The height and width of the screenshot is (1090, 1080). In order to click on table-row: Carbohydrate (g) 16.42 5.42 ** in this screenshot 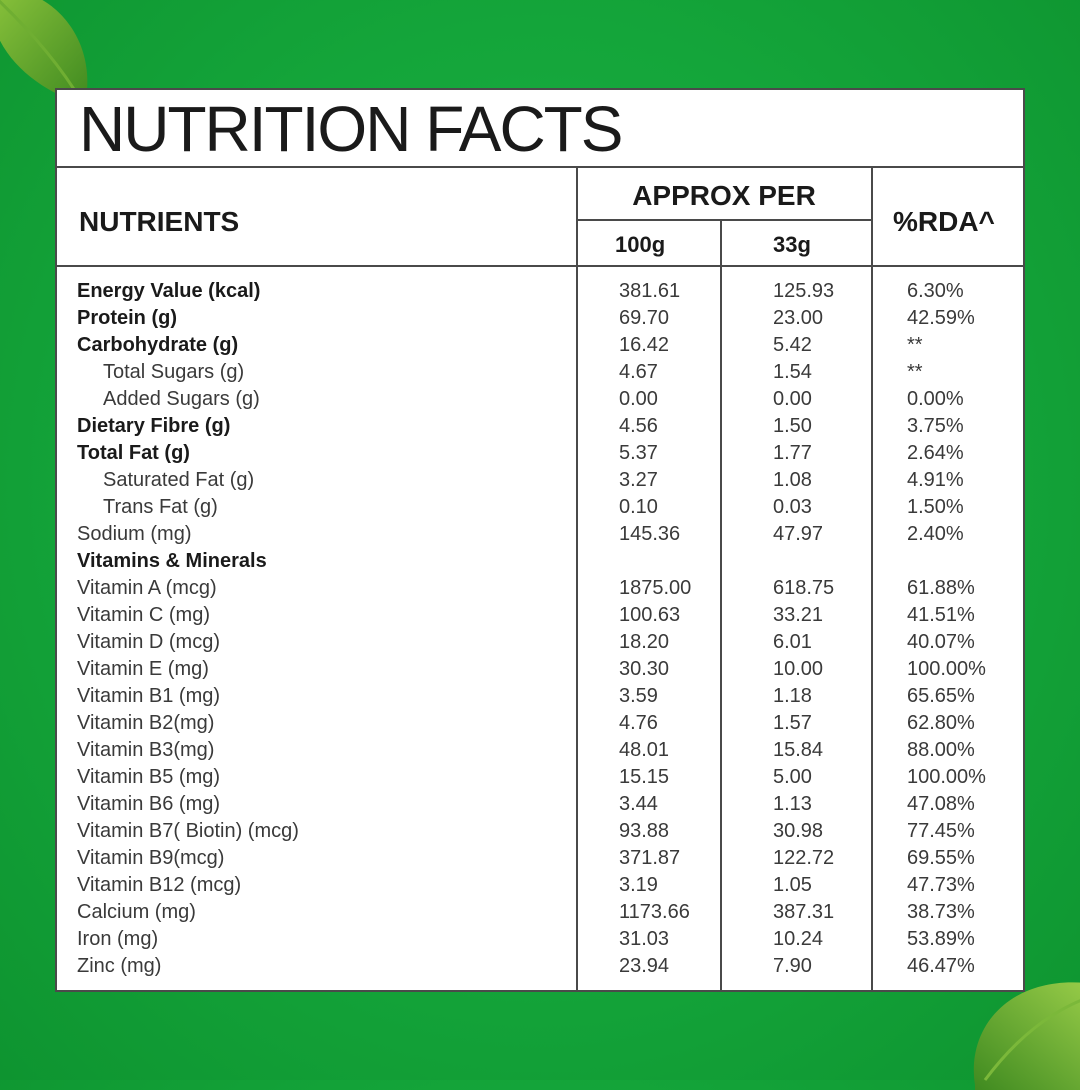, I will do `click(540, 345)`.